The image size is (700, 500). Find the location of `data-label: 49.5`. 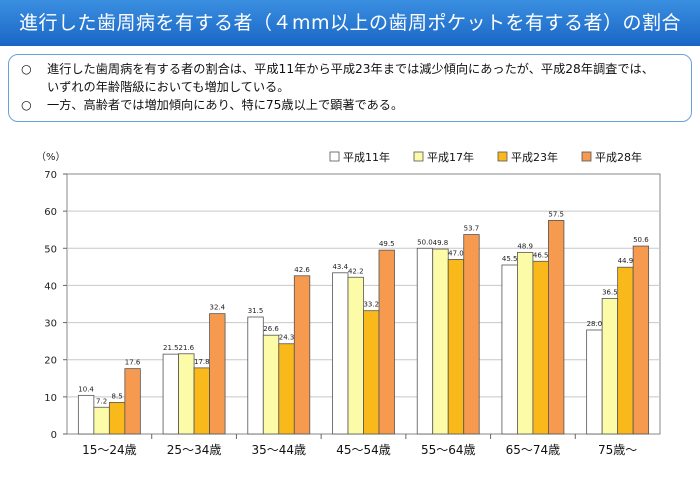

data-label: 49.5 is located at coordinates (387, 244).